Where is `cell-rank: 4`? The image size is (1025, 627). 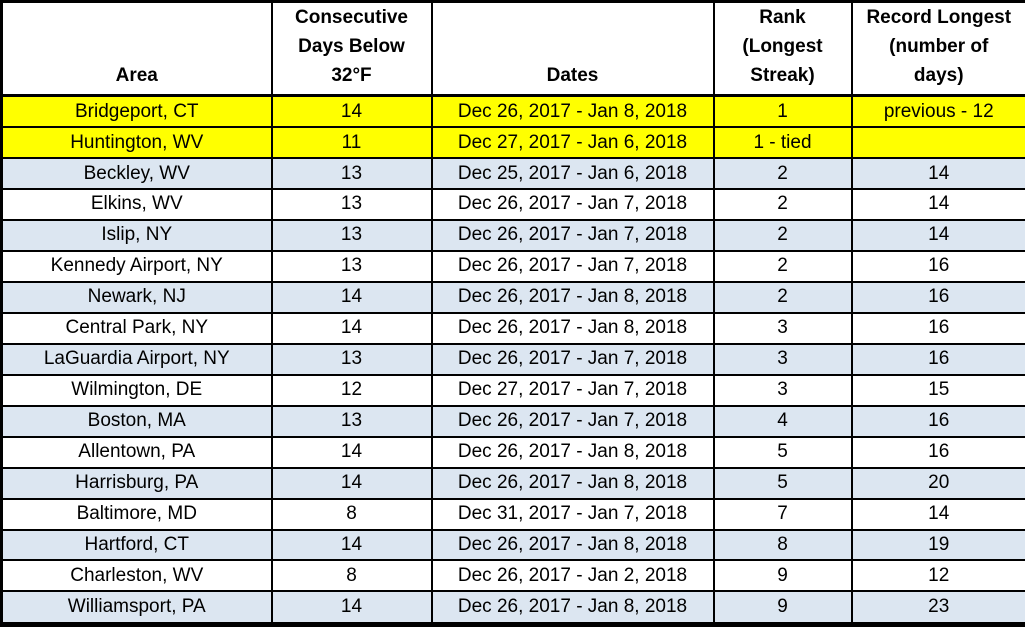 cell-rank: 4 is located at coordinates (782, 421).